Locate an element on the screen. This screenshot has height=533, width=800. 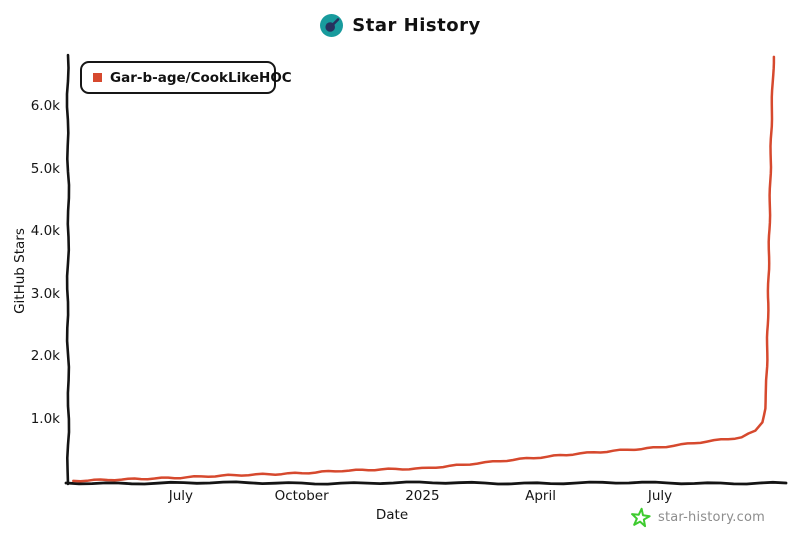
x-tick-label: October is located at coordinates (301, 496).